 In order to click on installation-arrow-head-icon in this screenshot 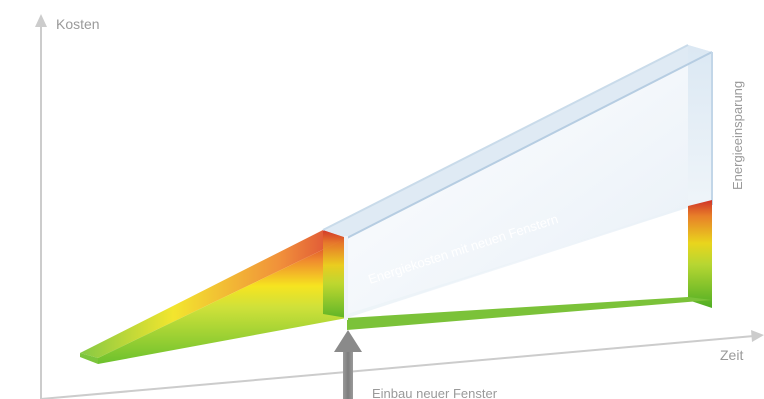, I will do `click(348, 341)`.